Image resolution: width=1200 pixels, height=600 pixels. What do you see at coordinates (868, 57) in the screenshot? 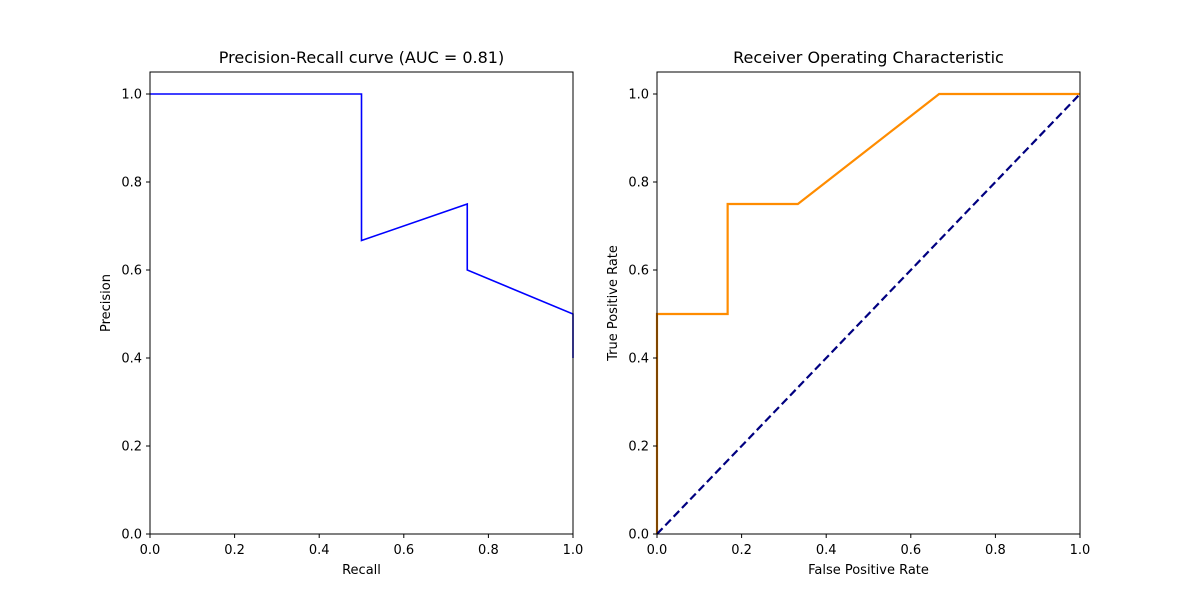
I see `chart-title: Receiver Operating Characteristic` at bounding box center [868, 57].